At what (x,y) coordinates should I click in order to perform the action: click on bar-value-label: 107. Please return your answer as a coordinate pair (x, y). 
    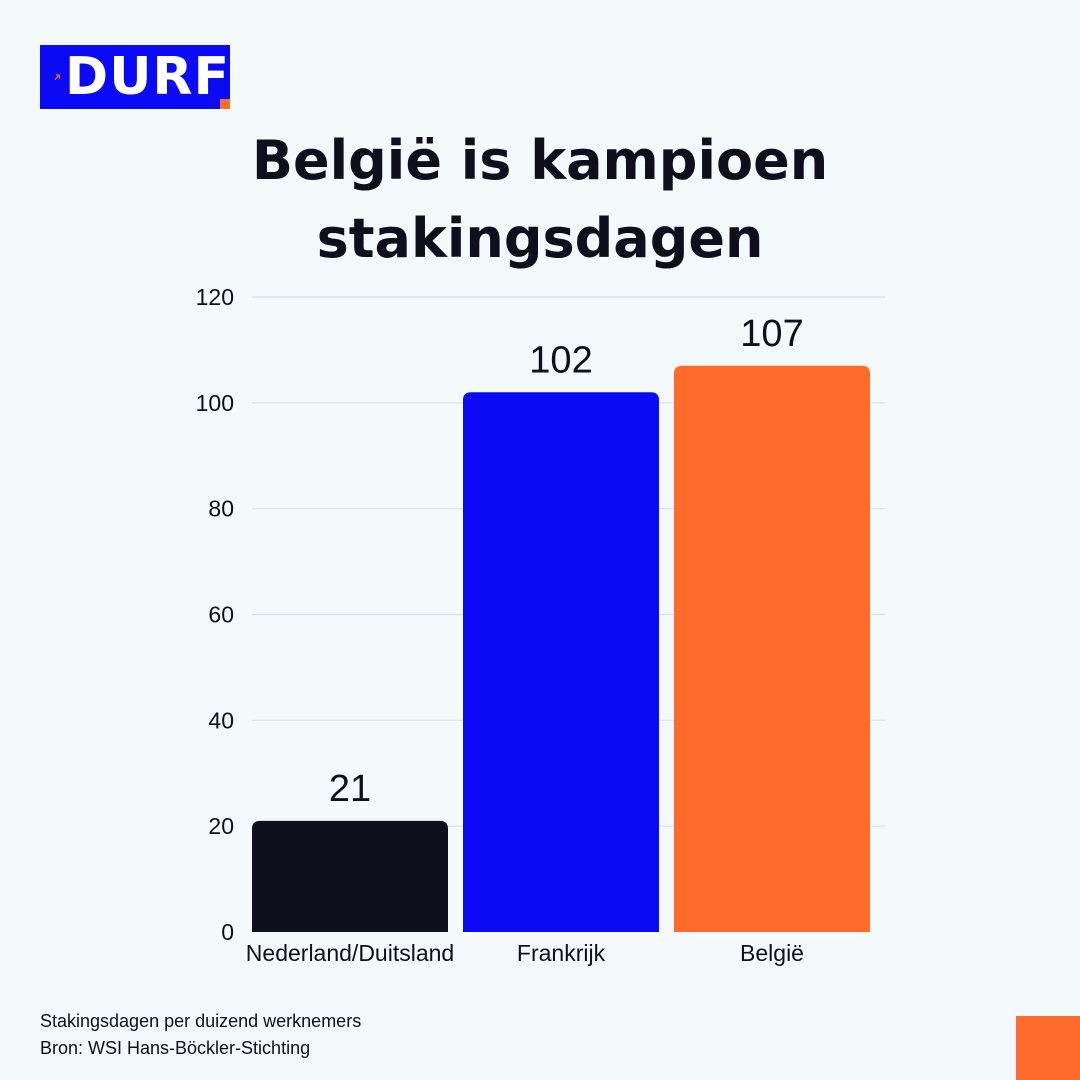
    Looking at the image, I should click on (771, 334).